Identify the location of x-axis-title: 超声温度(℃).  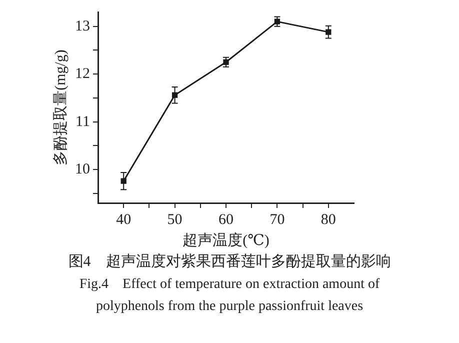
(226, 240).